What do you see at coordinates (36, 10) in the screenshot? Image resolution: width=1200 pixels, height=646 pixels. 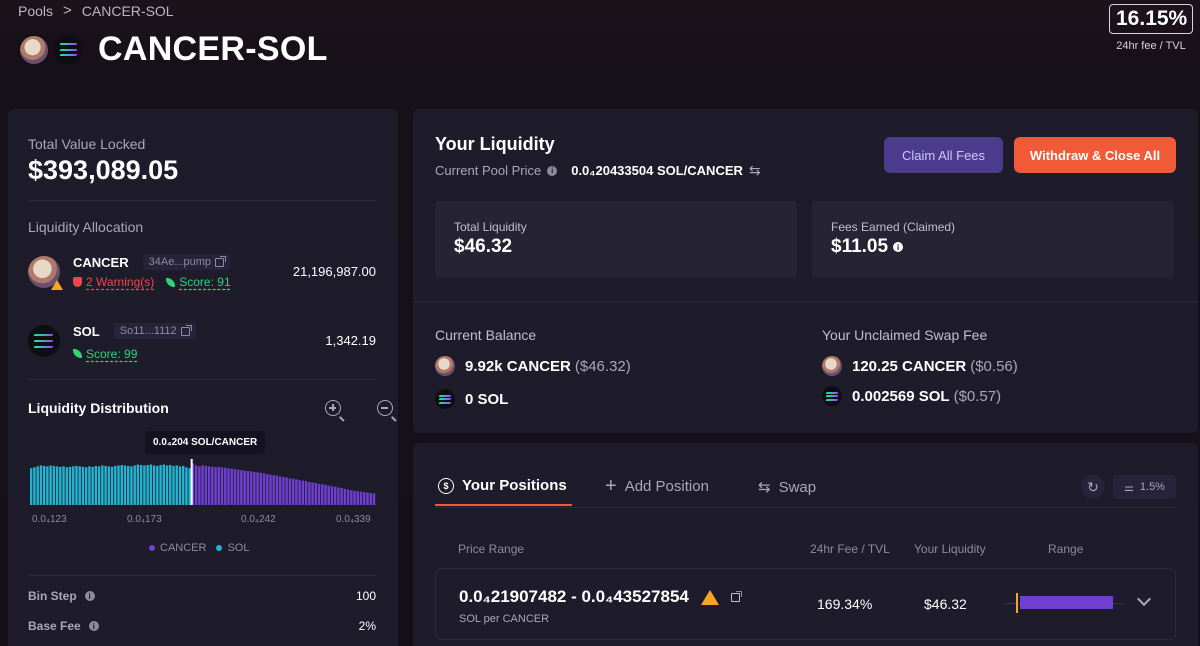 I see `breadcrumb-pools-link: Pools` at bounding box center [36, 10].